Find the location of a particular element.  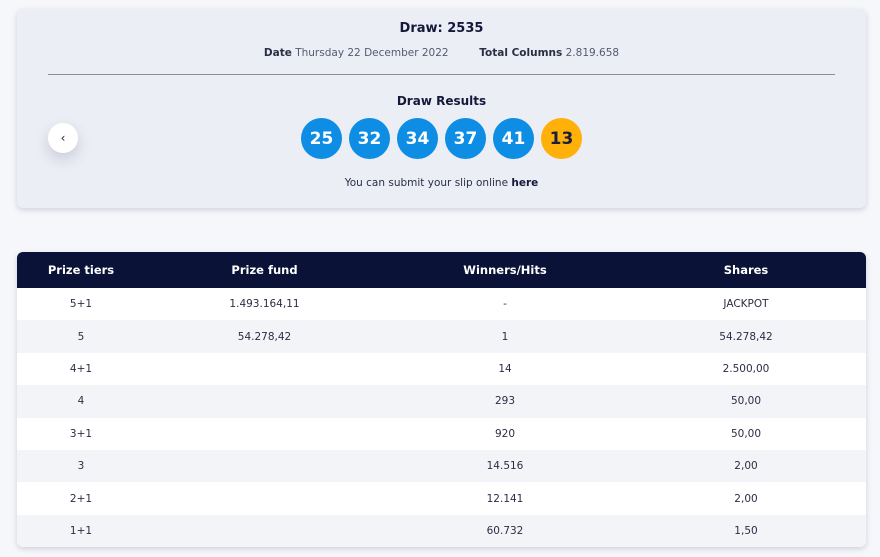

chevron-left-icon: ‹ is located at coordinates (63, 138).